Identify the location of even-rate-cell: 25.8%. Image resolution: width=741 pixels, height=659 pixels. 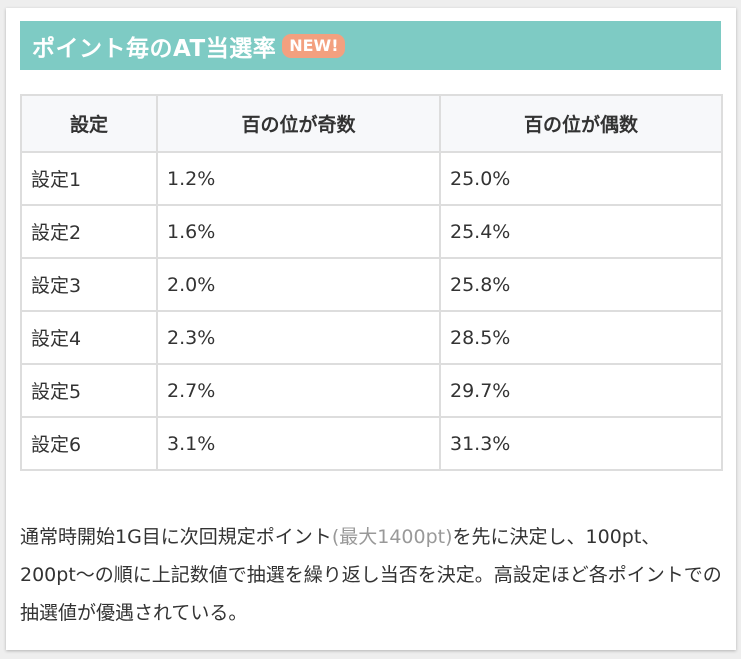
(581, 284).